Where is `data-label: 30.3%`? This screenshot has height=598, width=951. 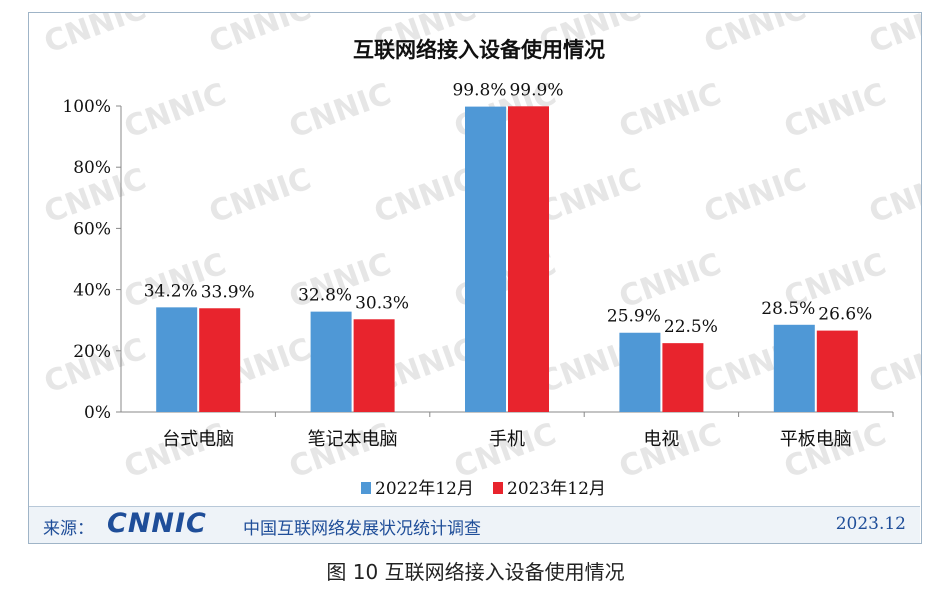 data-label: 30.3% is located at coordinates (382, 303).